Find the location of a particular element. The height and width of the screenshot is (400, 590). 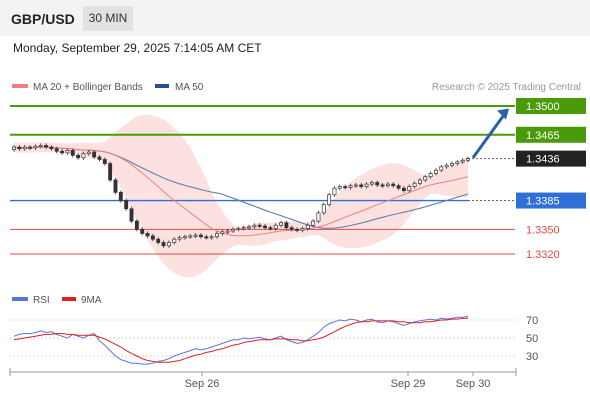

target-label-1: 1.3465 is located at coordinates (543, 136).